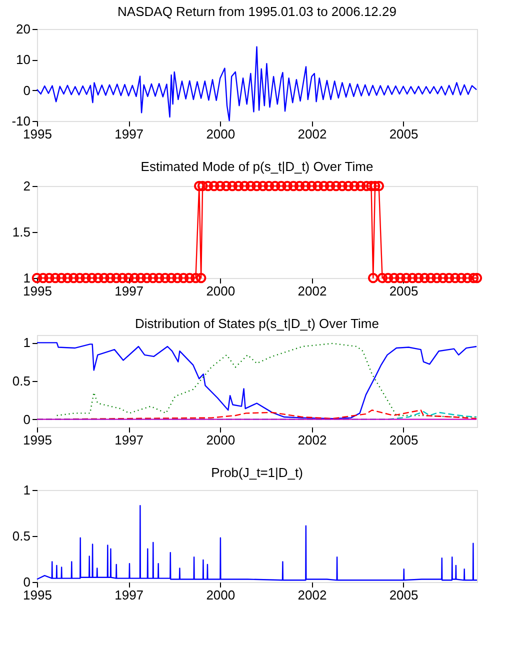 This screenshot has height=669, width=507. What do you see at coordinates (257, 323) in the screenshot?
I see `chart-title: Distribution of States p(s_t|D_t) Over Time` at bounding box center [257, 323].